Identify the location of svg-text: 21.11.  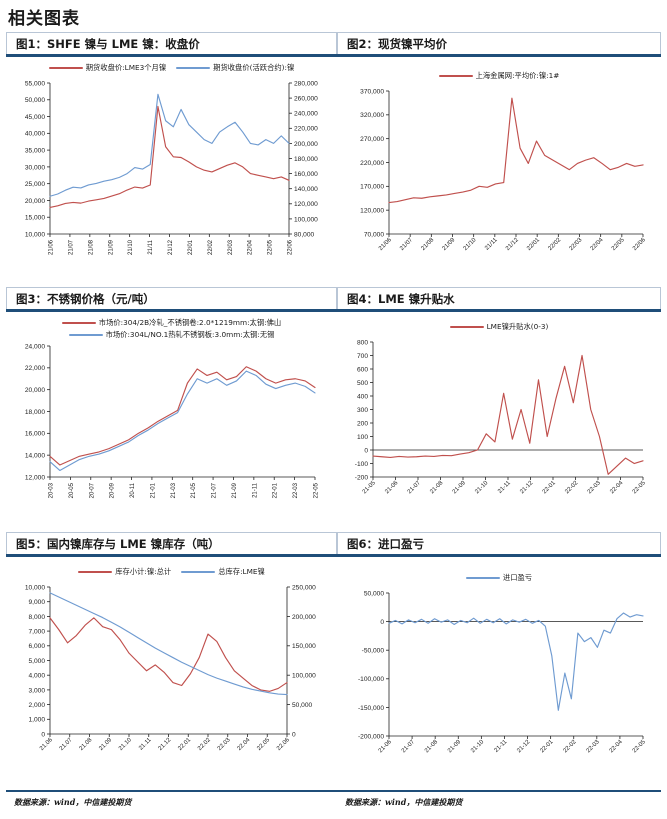
(145, 744).